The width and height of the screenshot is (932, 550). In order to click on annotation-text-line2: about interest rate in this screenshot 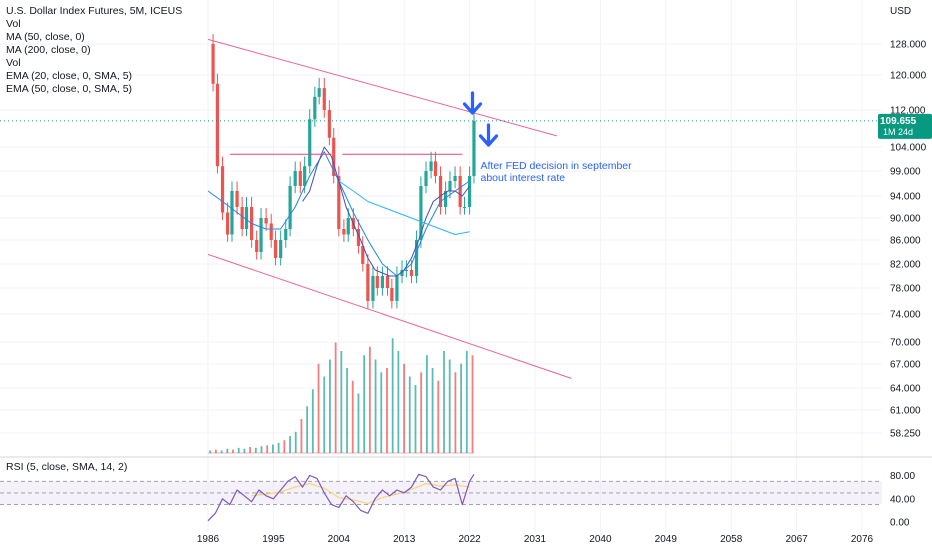, I will do `click(523, 178)`.